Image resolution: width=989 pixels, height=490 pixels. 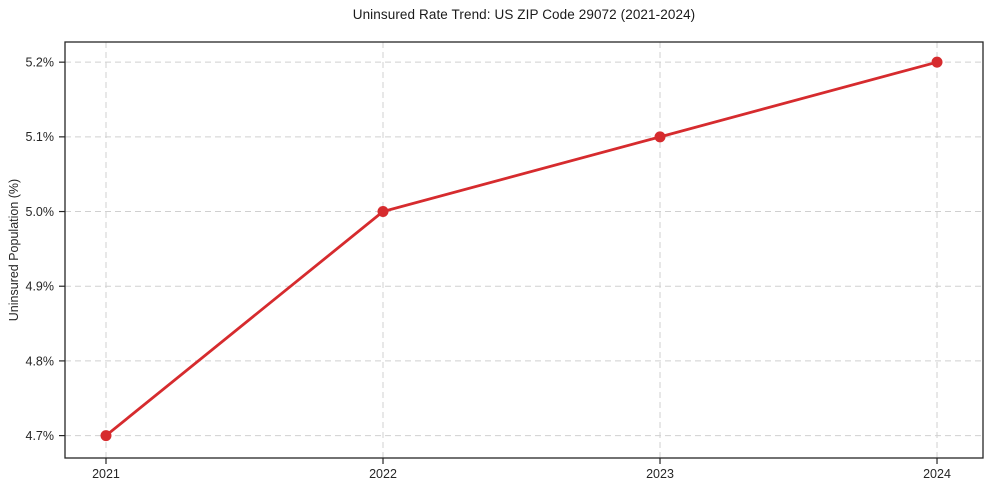 I want to click on y-tick-label: 4.9%, so click(x=40, y=287).